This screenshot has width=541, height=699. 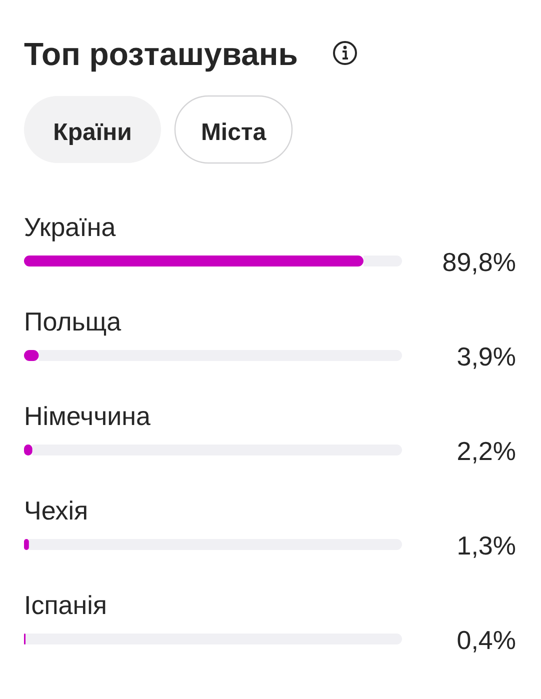 What do you see at coordinates (73, 321) in the screenshot?
I see `y-tick-label: Польща` at bounding box center [73, 321].